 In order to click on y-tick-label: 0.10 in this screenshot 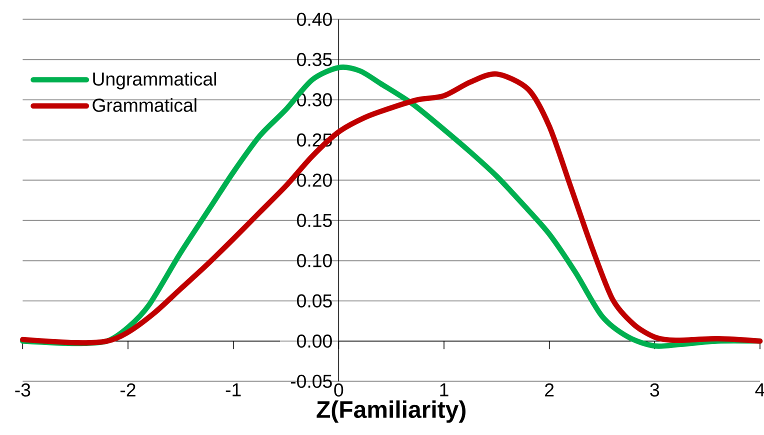, I will do `click(314, 261)`.